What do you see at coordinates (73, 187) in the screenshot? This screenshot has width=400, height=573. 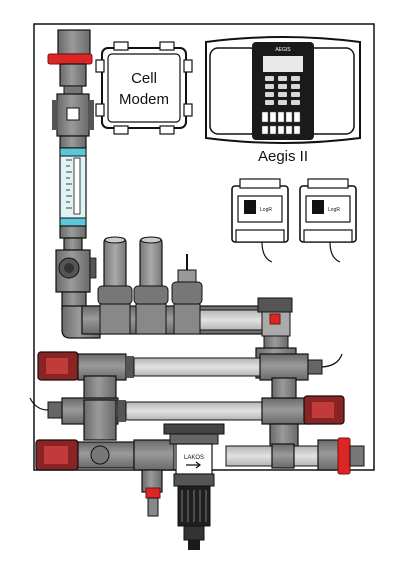 I see `rotameter` at bounding box center [73, 187].